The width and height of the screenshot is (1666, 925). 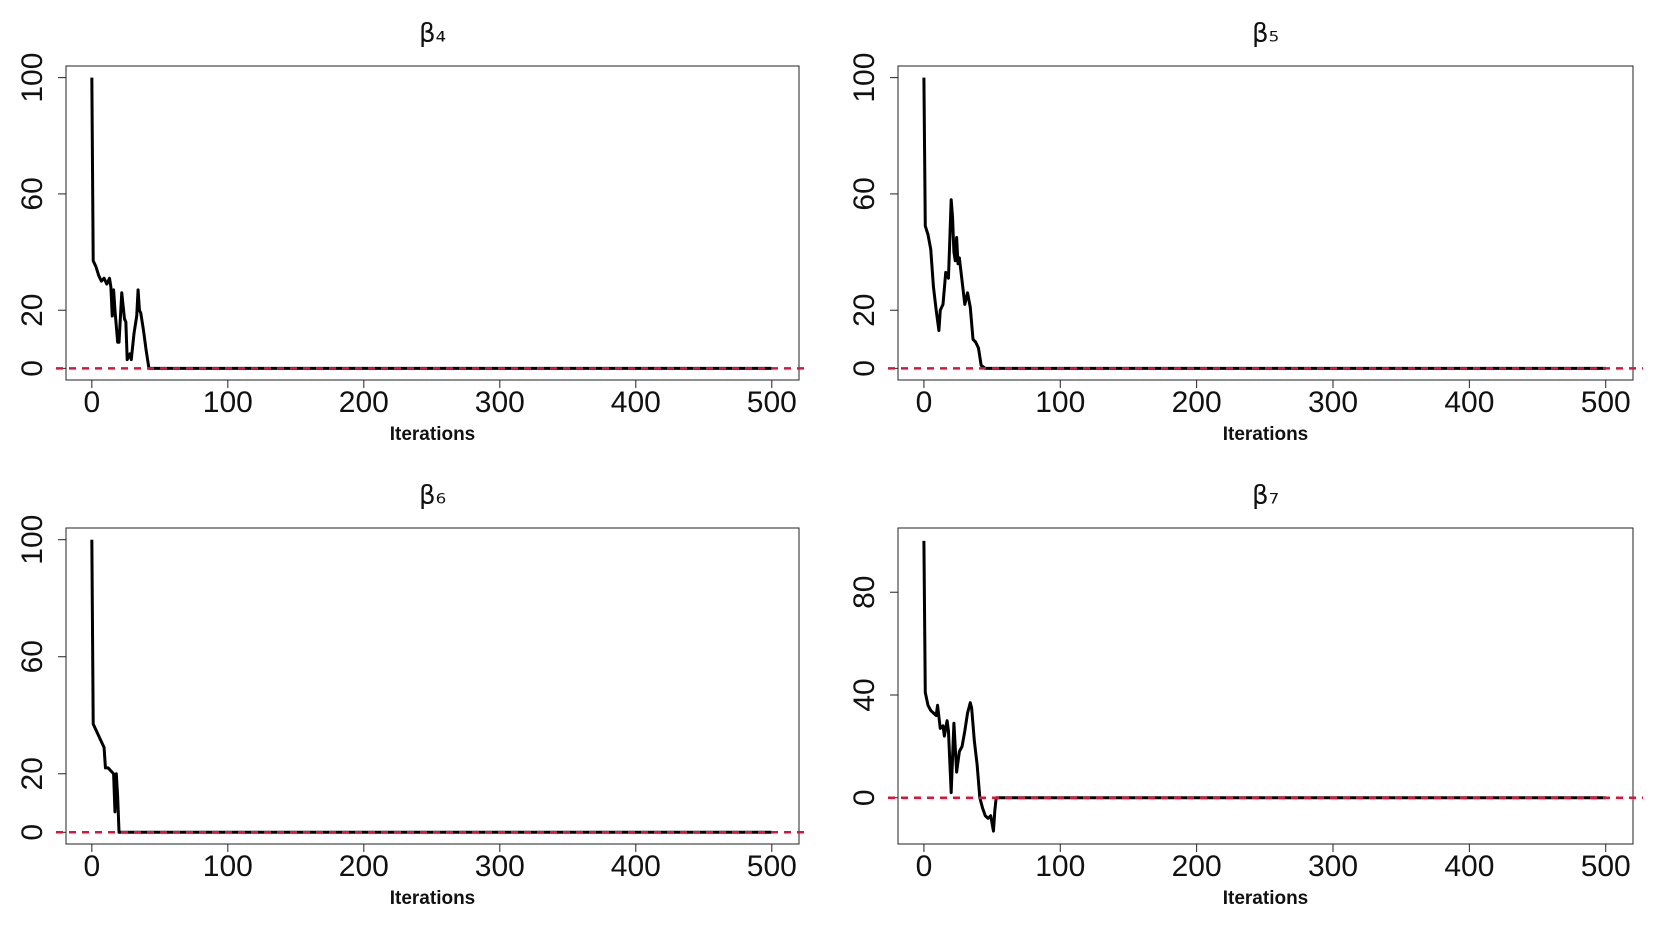 What do you see at coordinates (432, 34) in the screenshot?
I see `chart-title: β₄` at bounding box center [432, 34].